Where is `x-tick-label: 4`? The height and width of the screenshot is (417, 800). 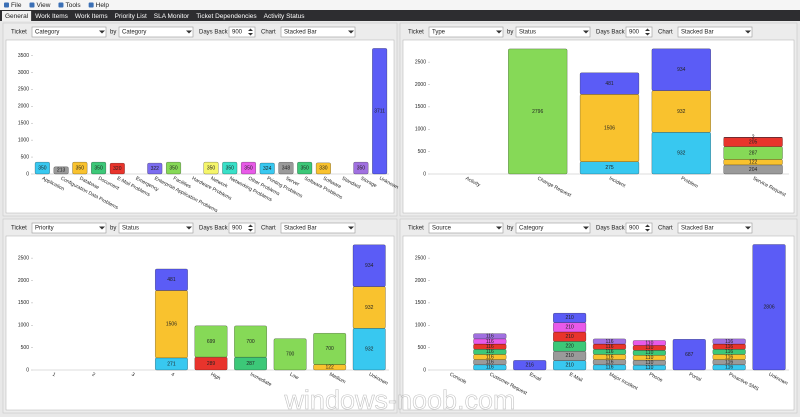
x-tick-label: 4 is located at coordinates (172, 375).